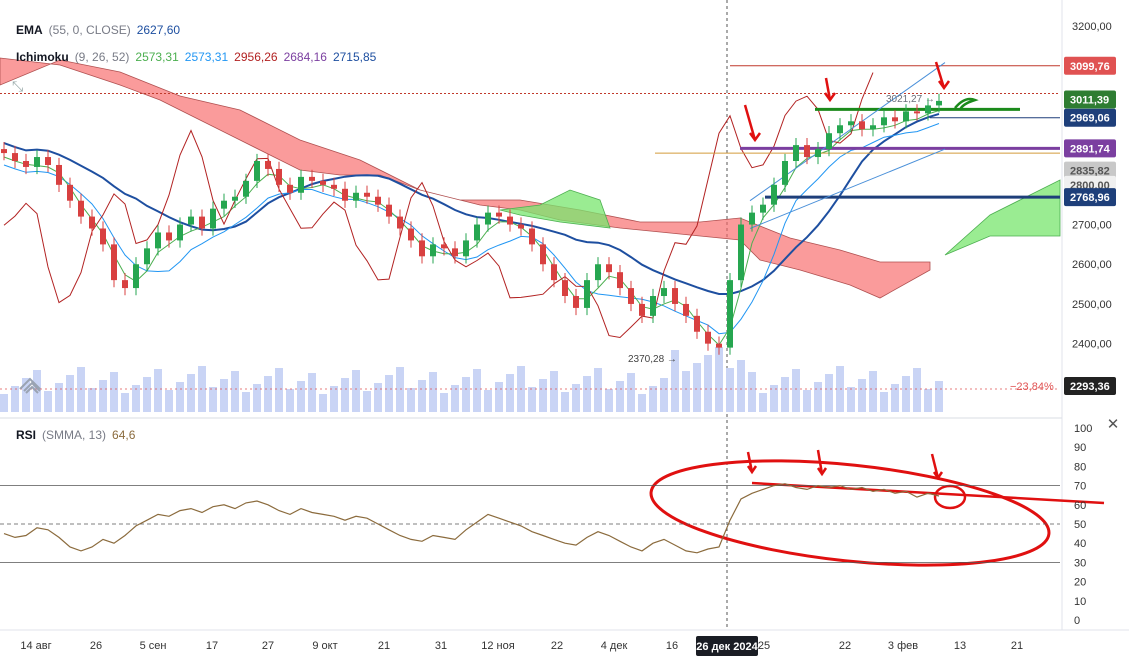  Describe the element at coordinates (1080, 506) in the screenshot. I see `rsi-tick: 60` at that location.